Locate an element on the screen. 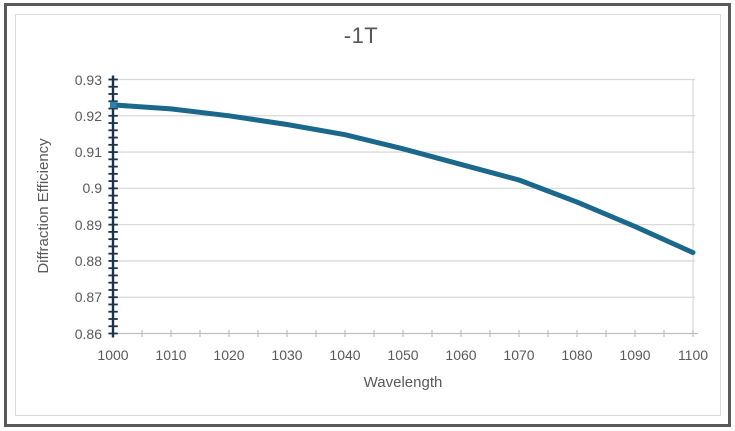  y-axis-title: Diffraction Efficiency is located at coordinates (43, 206).